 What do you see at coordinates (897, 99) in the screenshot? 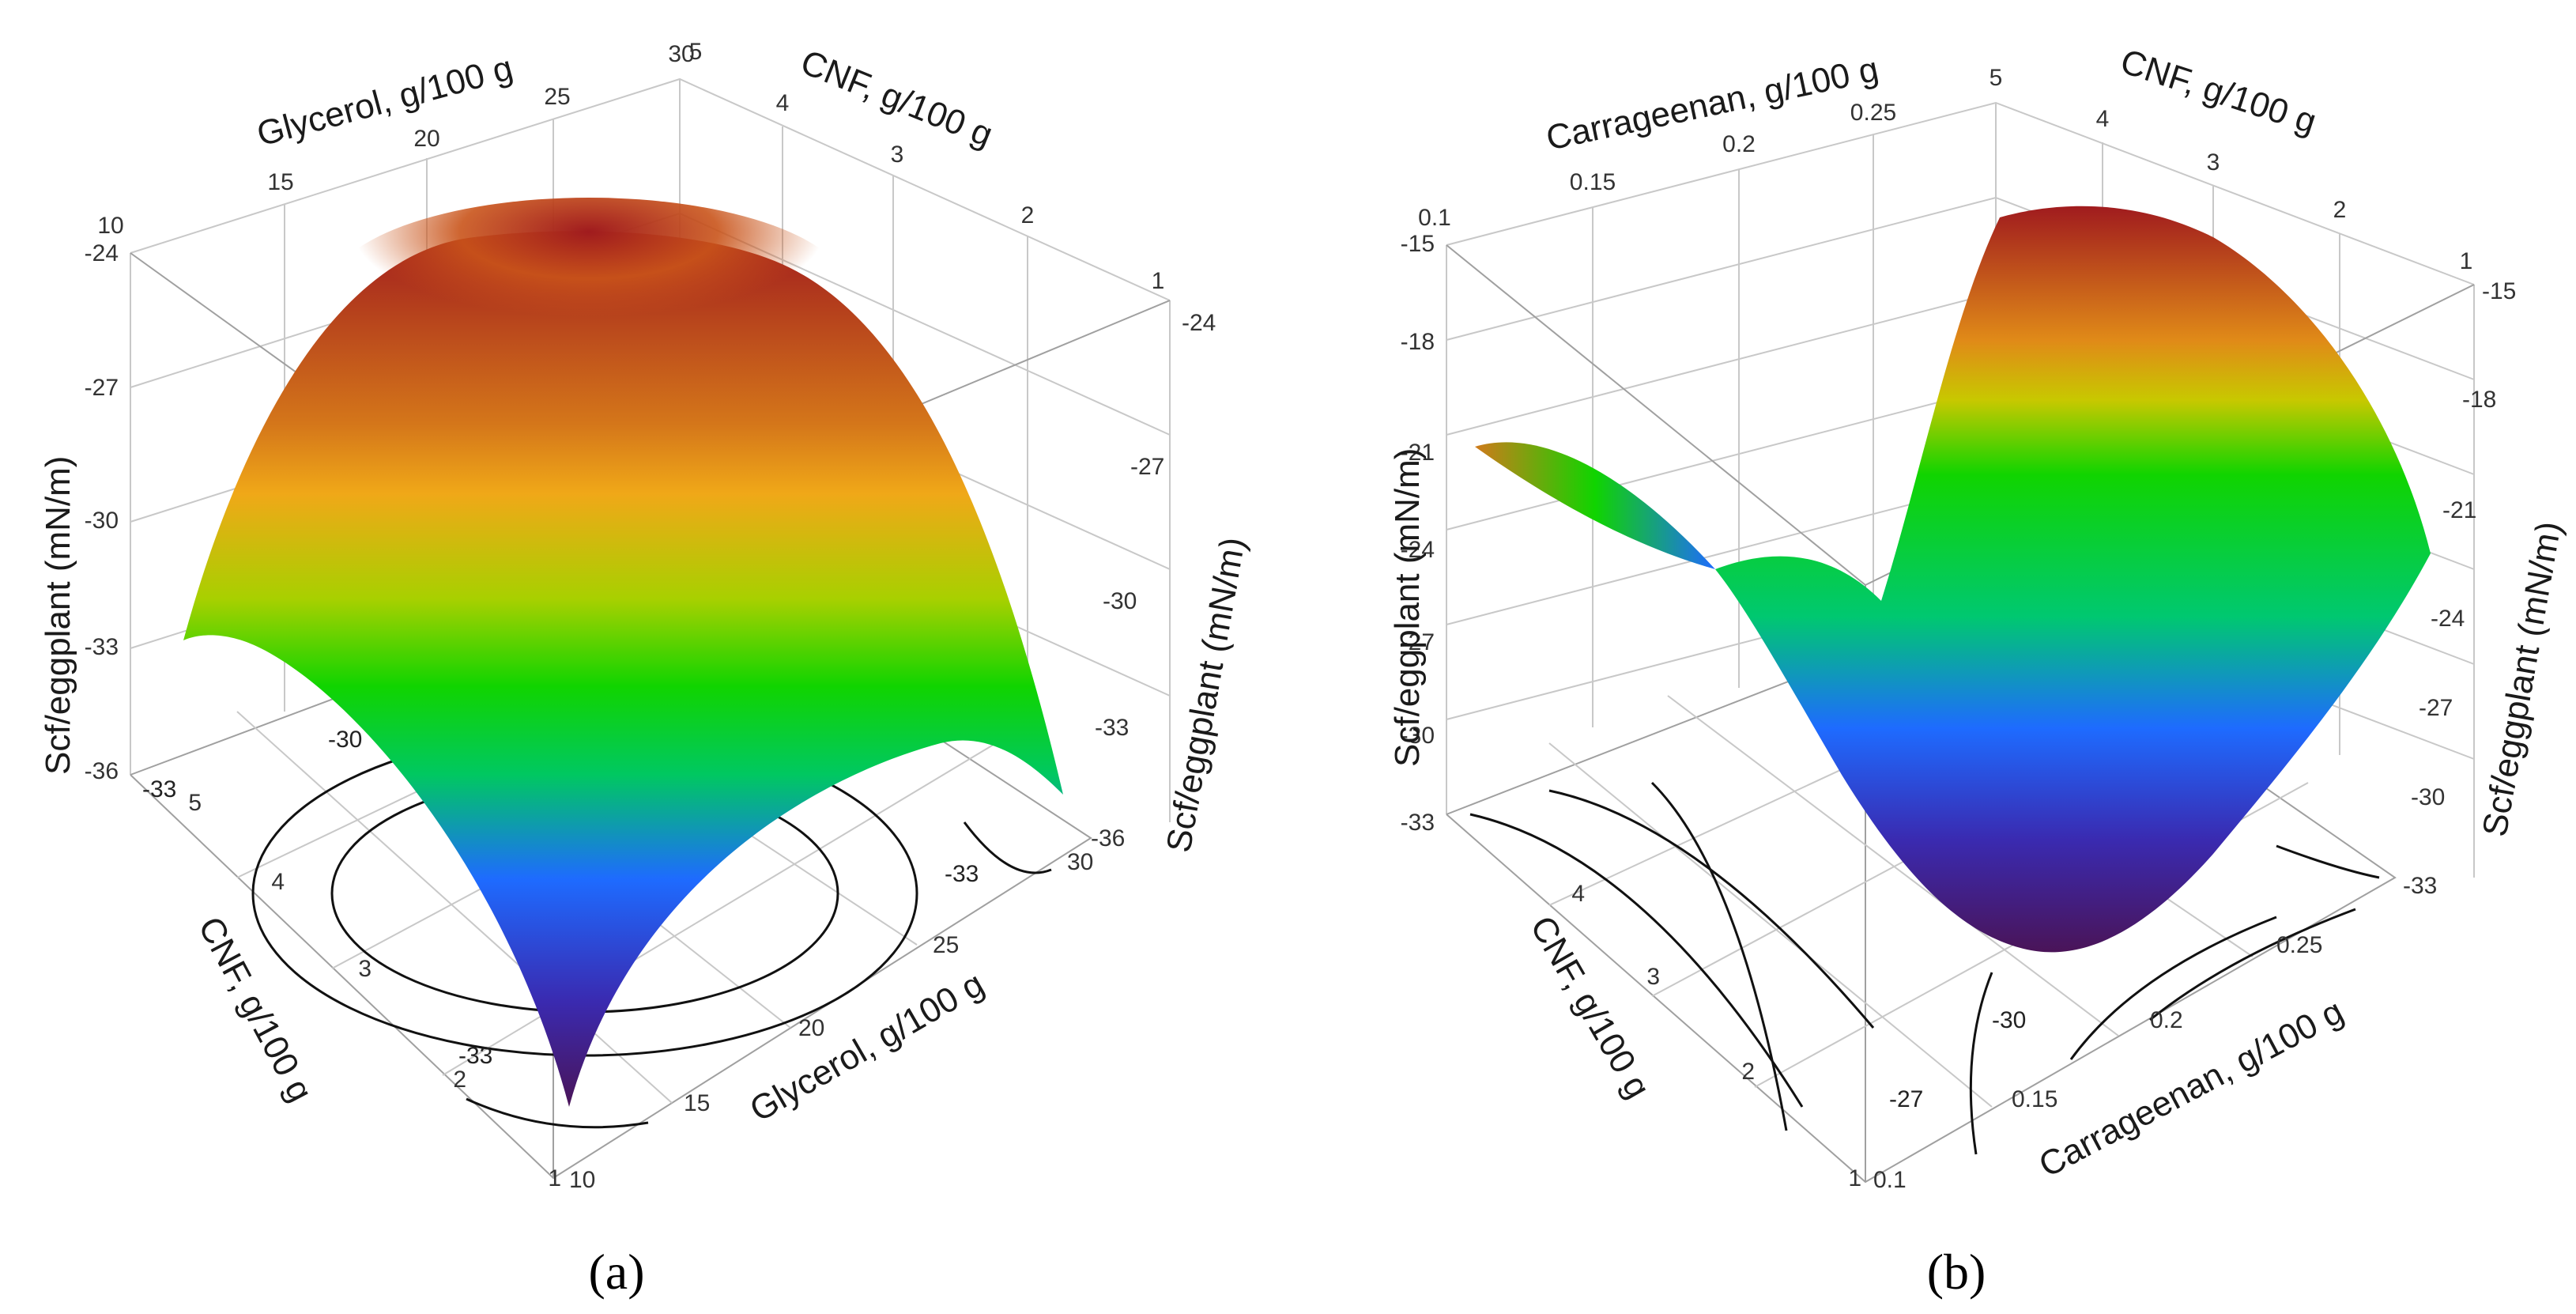
I see `panel-a-top-y-label: CNF, g/100 g` at bounding box center [897, 99].